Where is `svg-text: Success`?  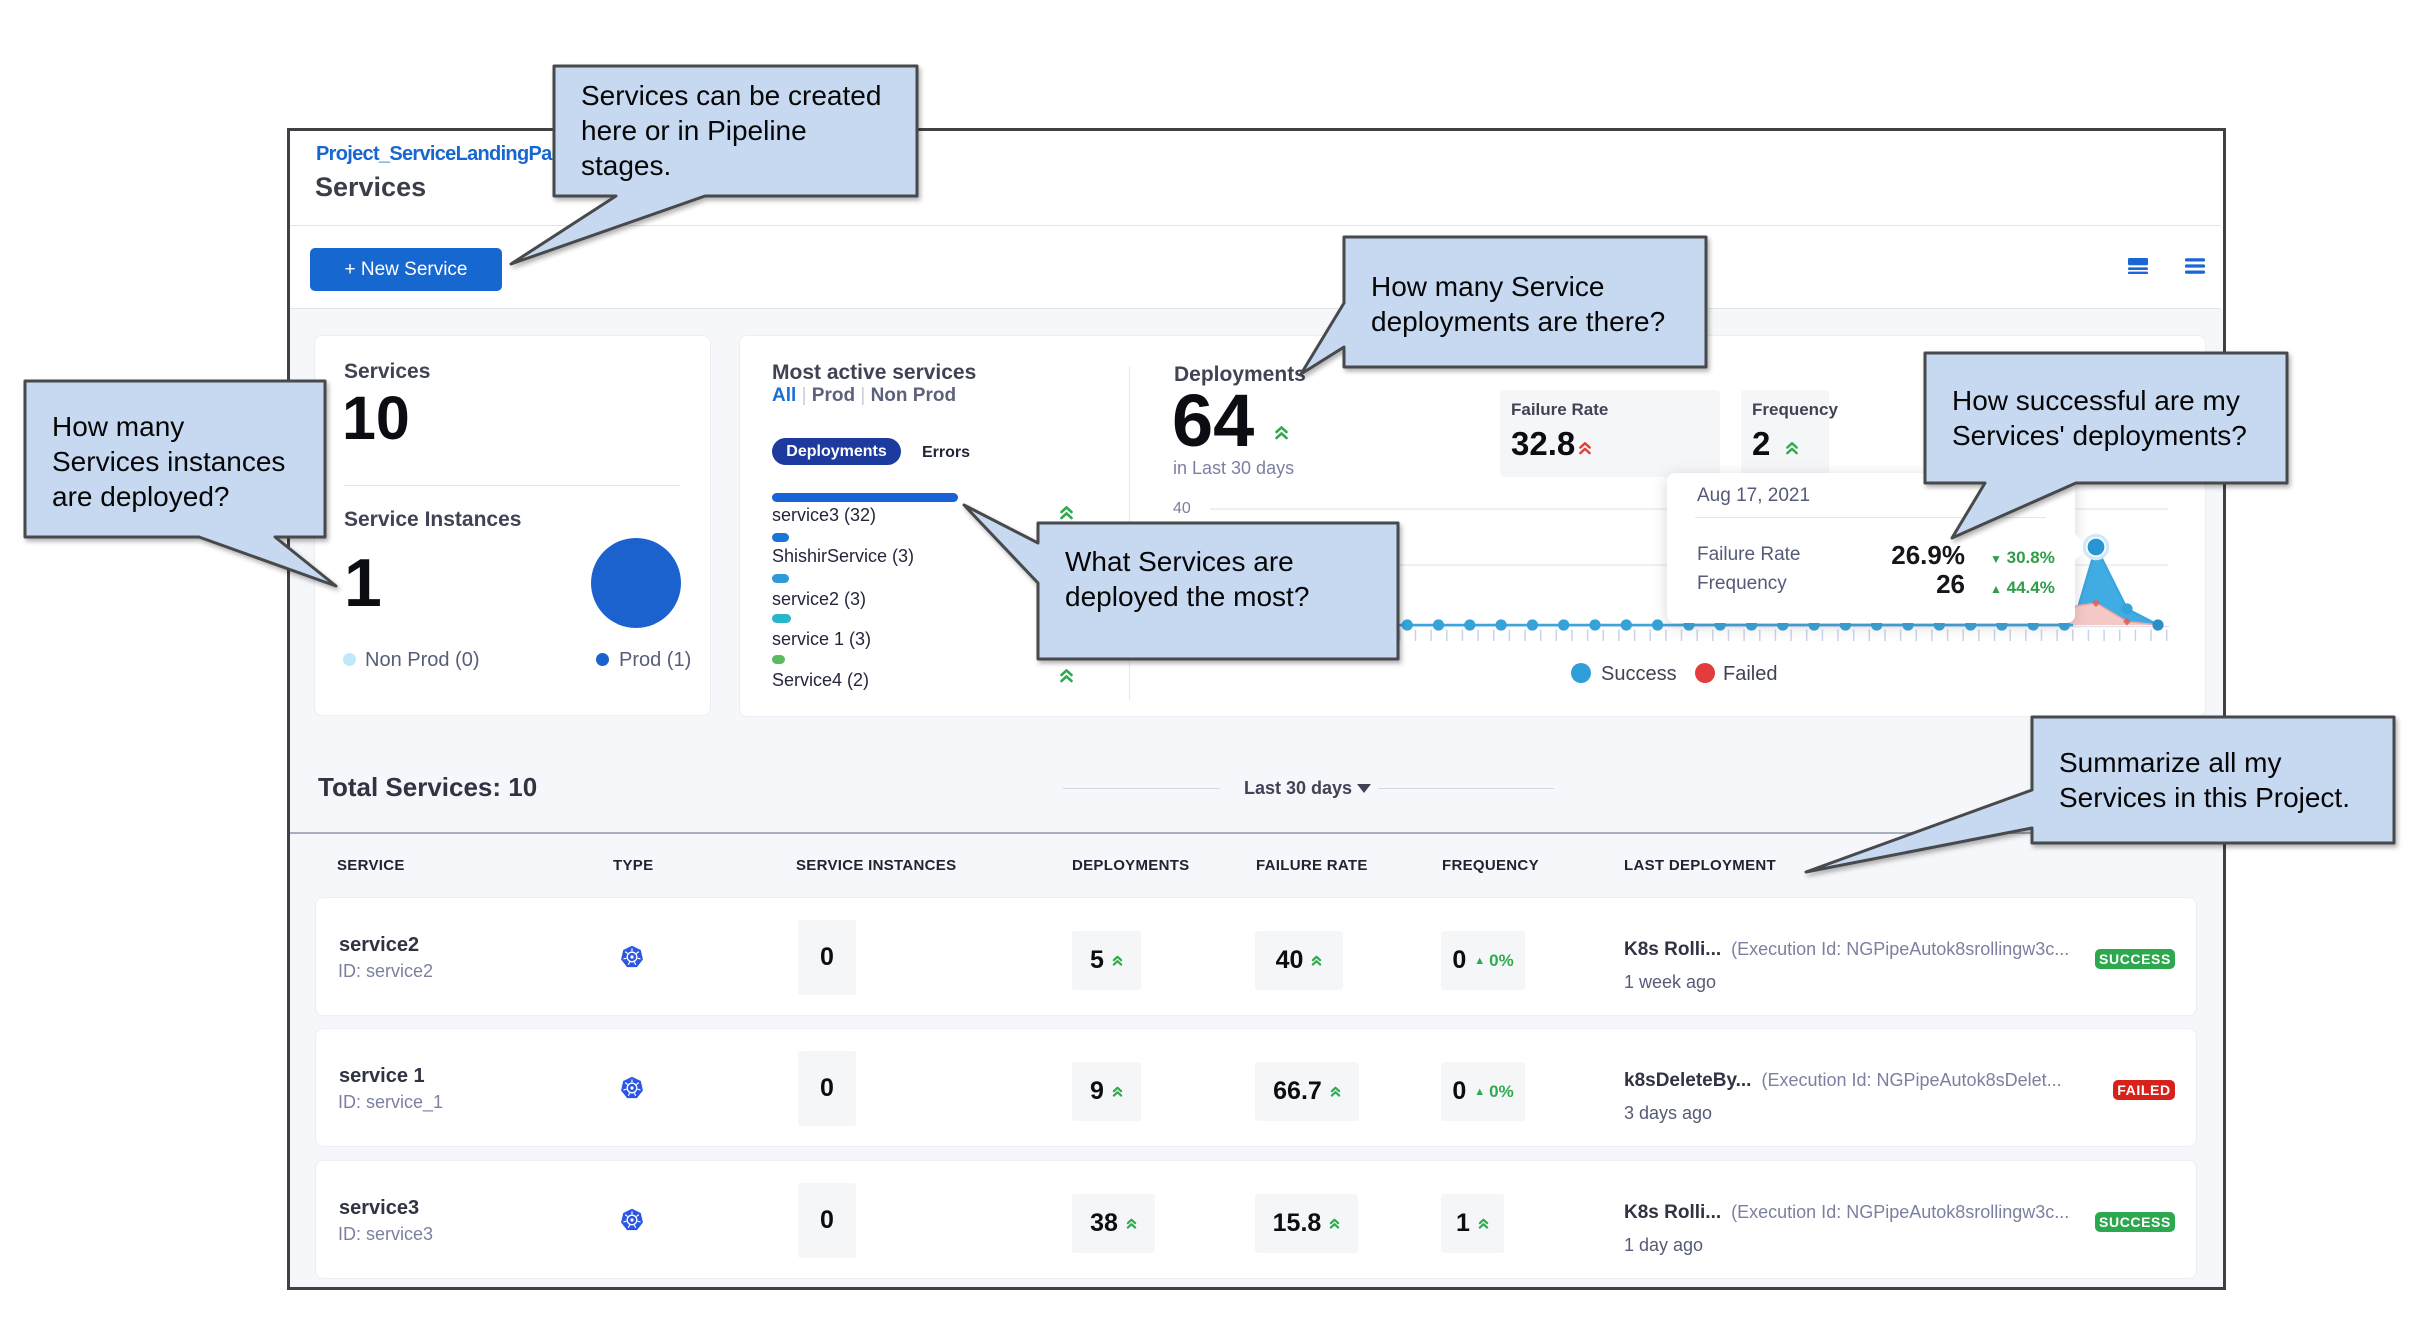
svg-text: Success is located at coordinates (1639, 674).